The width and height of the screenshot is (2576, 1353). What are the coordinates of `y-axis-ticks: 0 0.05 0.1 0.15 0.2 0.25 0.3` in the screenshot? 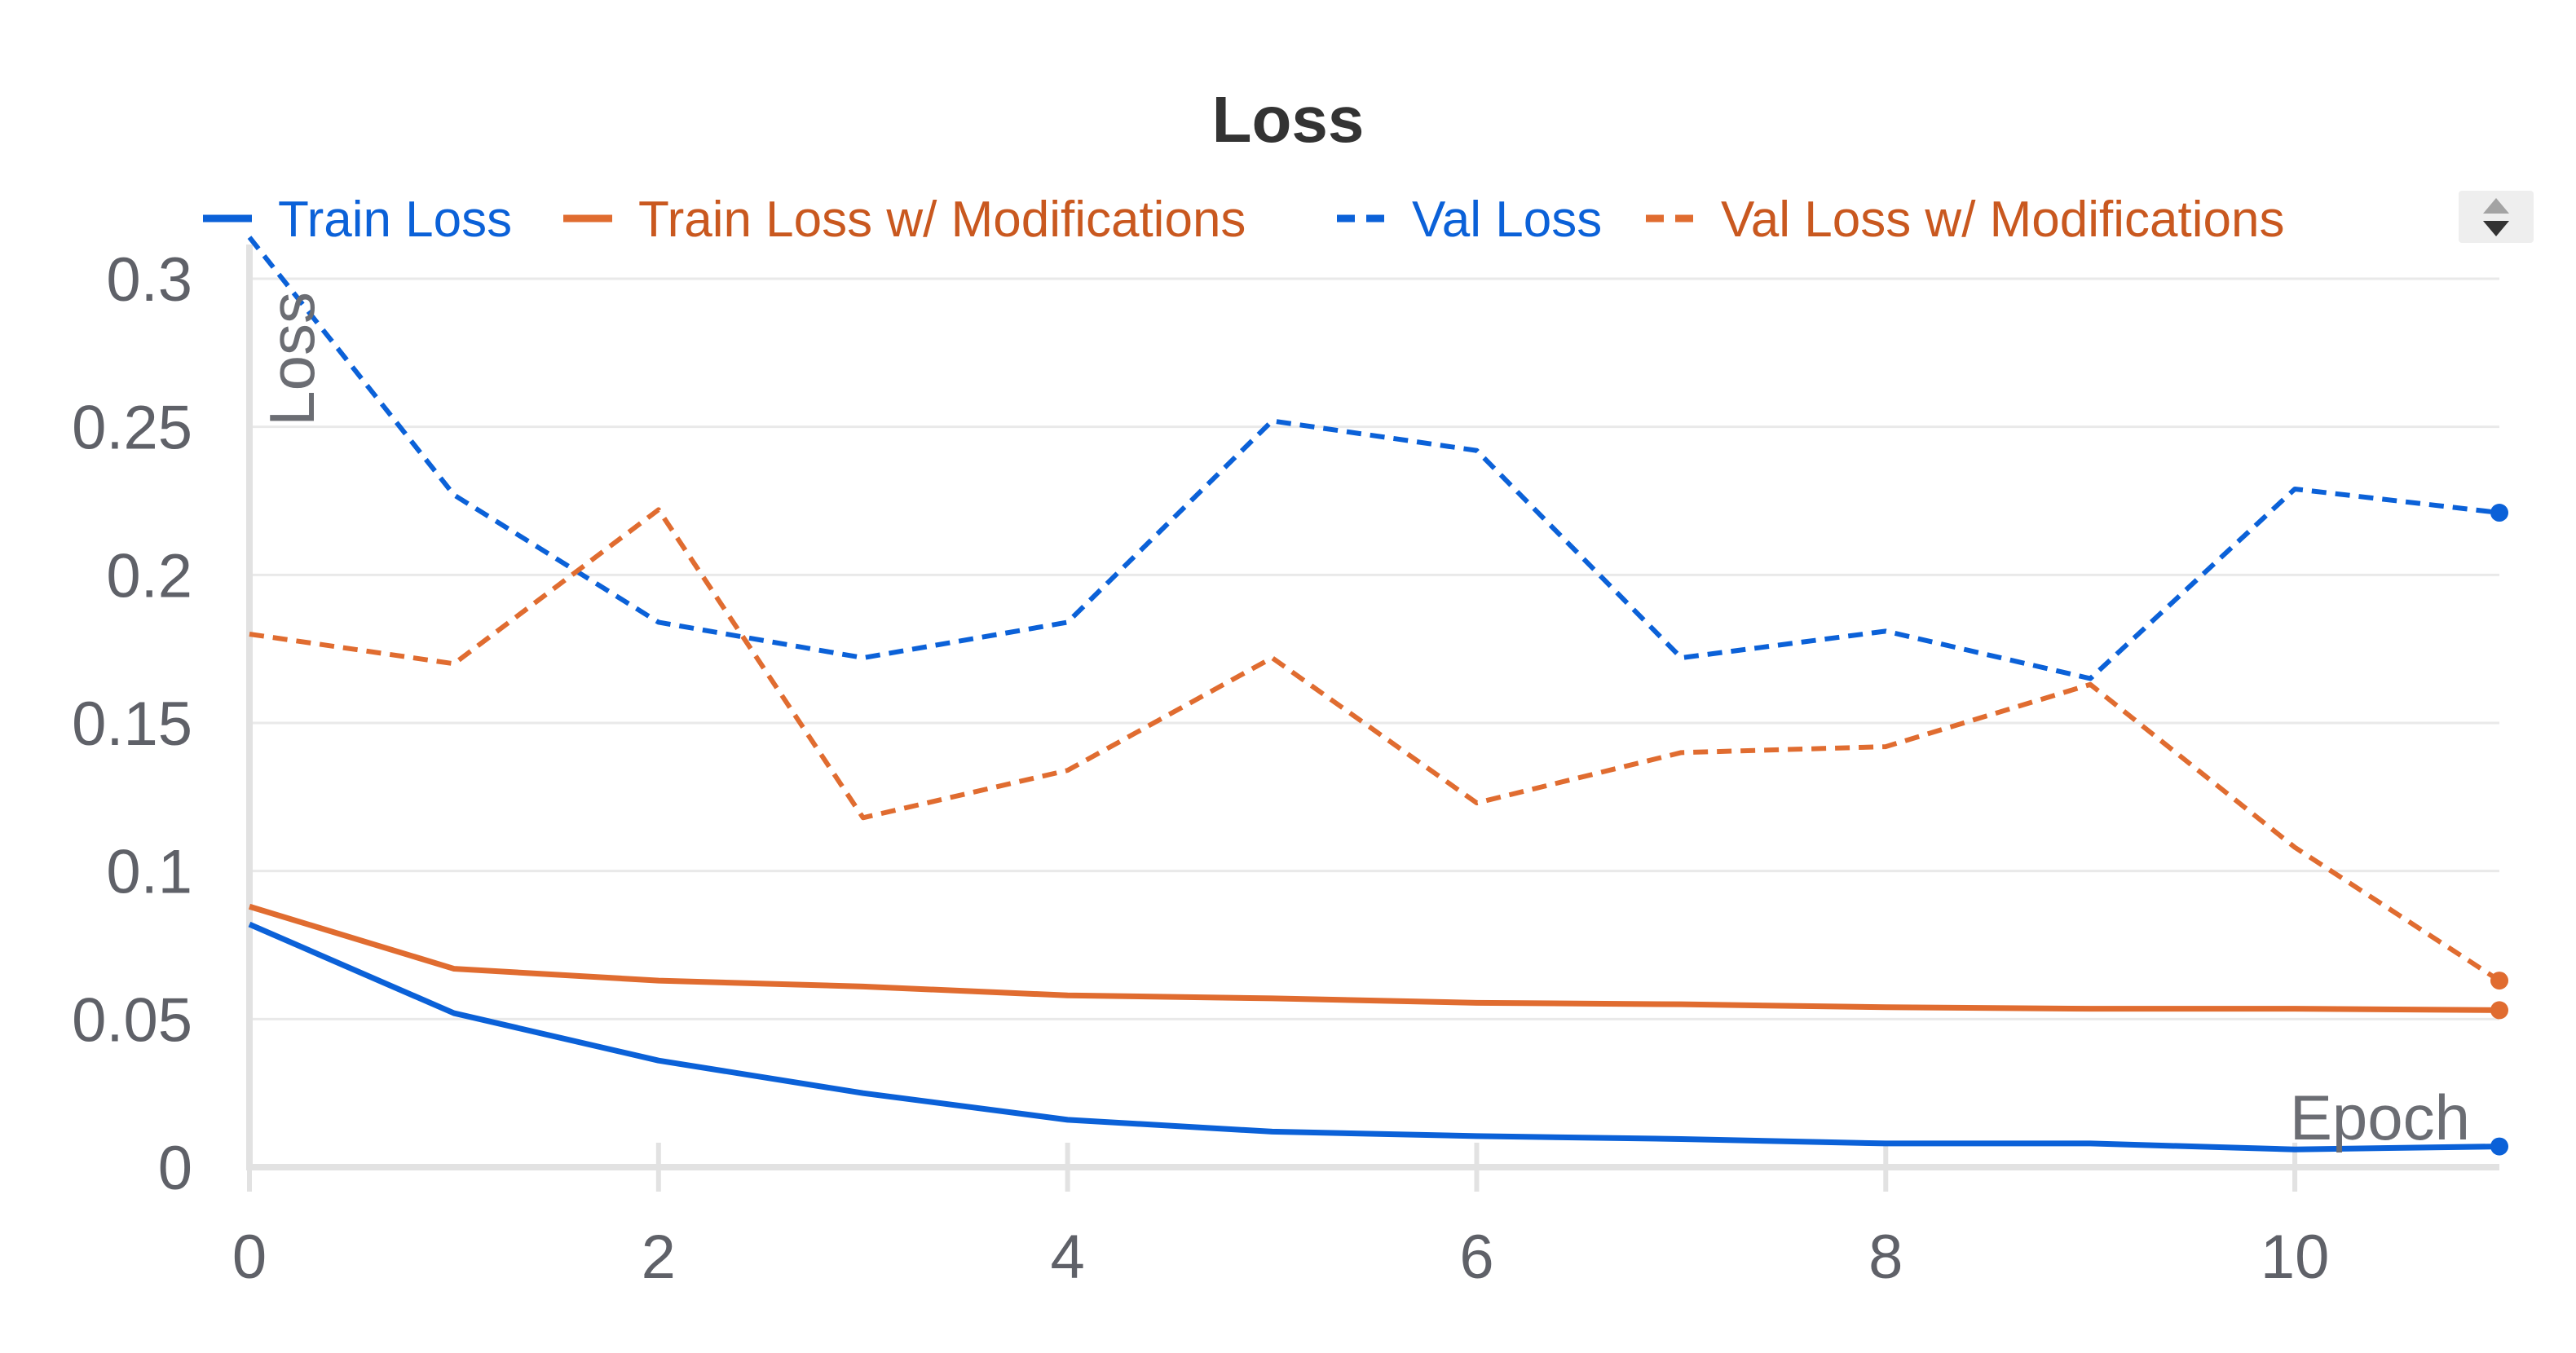 It's located at (132, 724).